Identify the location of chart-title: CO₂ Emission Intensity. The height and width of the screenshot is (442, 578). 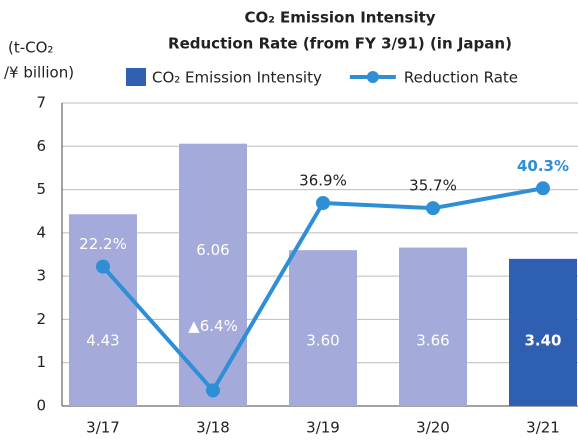
(339, 18).